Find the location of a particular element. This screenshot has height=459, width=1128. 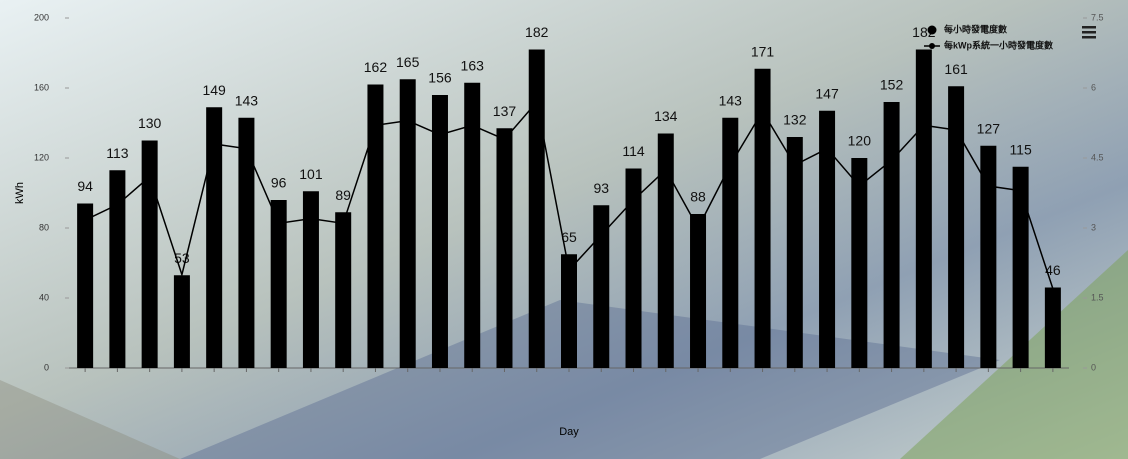

data-label: 127 is located at coordinates (989, 128).